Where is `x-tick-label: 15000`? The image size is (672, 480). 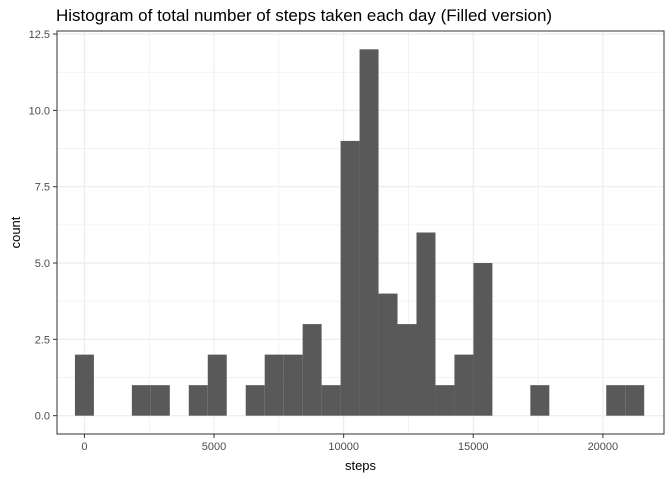 x-tick-label: 15000 is located at coordinates (473, 447).